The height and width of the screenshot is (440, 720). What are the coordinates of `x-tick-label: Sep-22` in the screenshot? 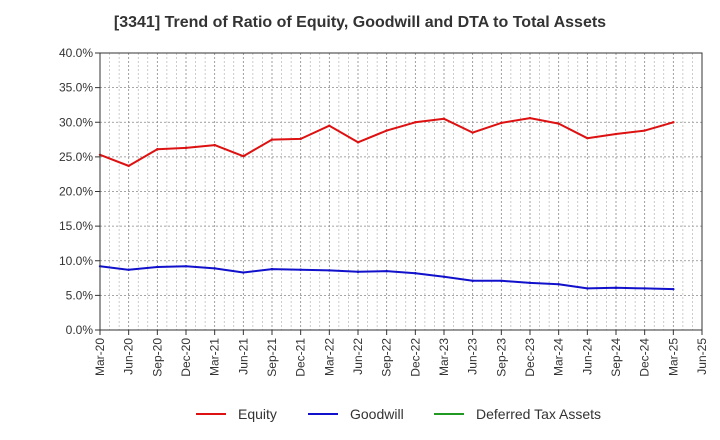 It's located at (387, 357).